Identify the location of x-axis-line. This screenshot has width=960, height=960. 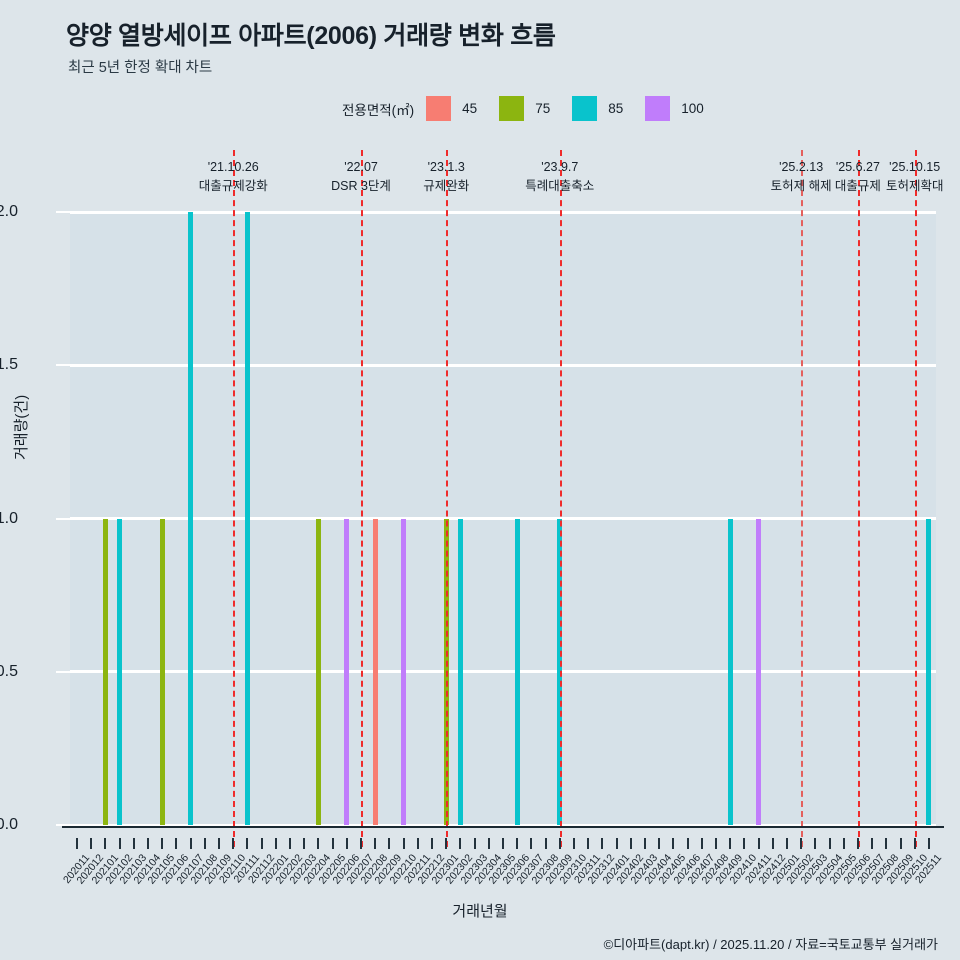
(503, 827).